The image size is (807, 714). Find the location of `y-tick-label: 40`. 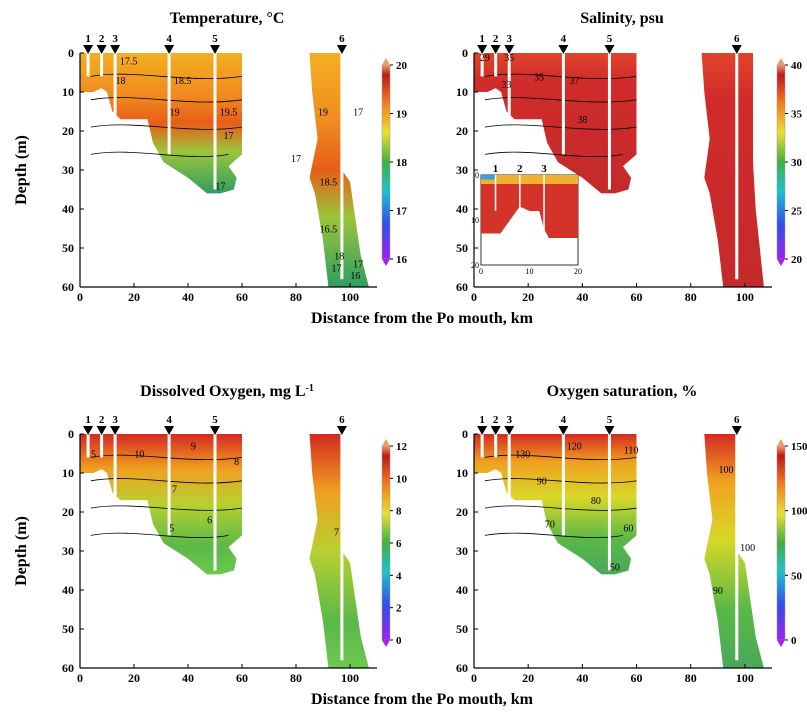

y-tick-label: 40 is located at coordinates (462, 209).